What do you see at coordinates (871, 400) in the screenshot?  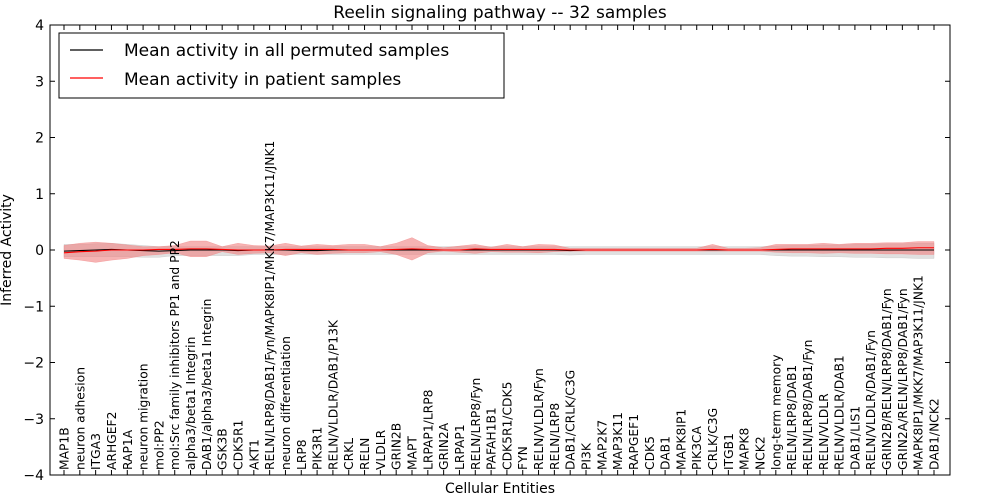 I see `x-tick-label: RELN/VLDLR/DAB1/Fyn` at bounding box center [871, 400].